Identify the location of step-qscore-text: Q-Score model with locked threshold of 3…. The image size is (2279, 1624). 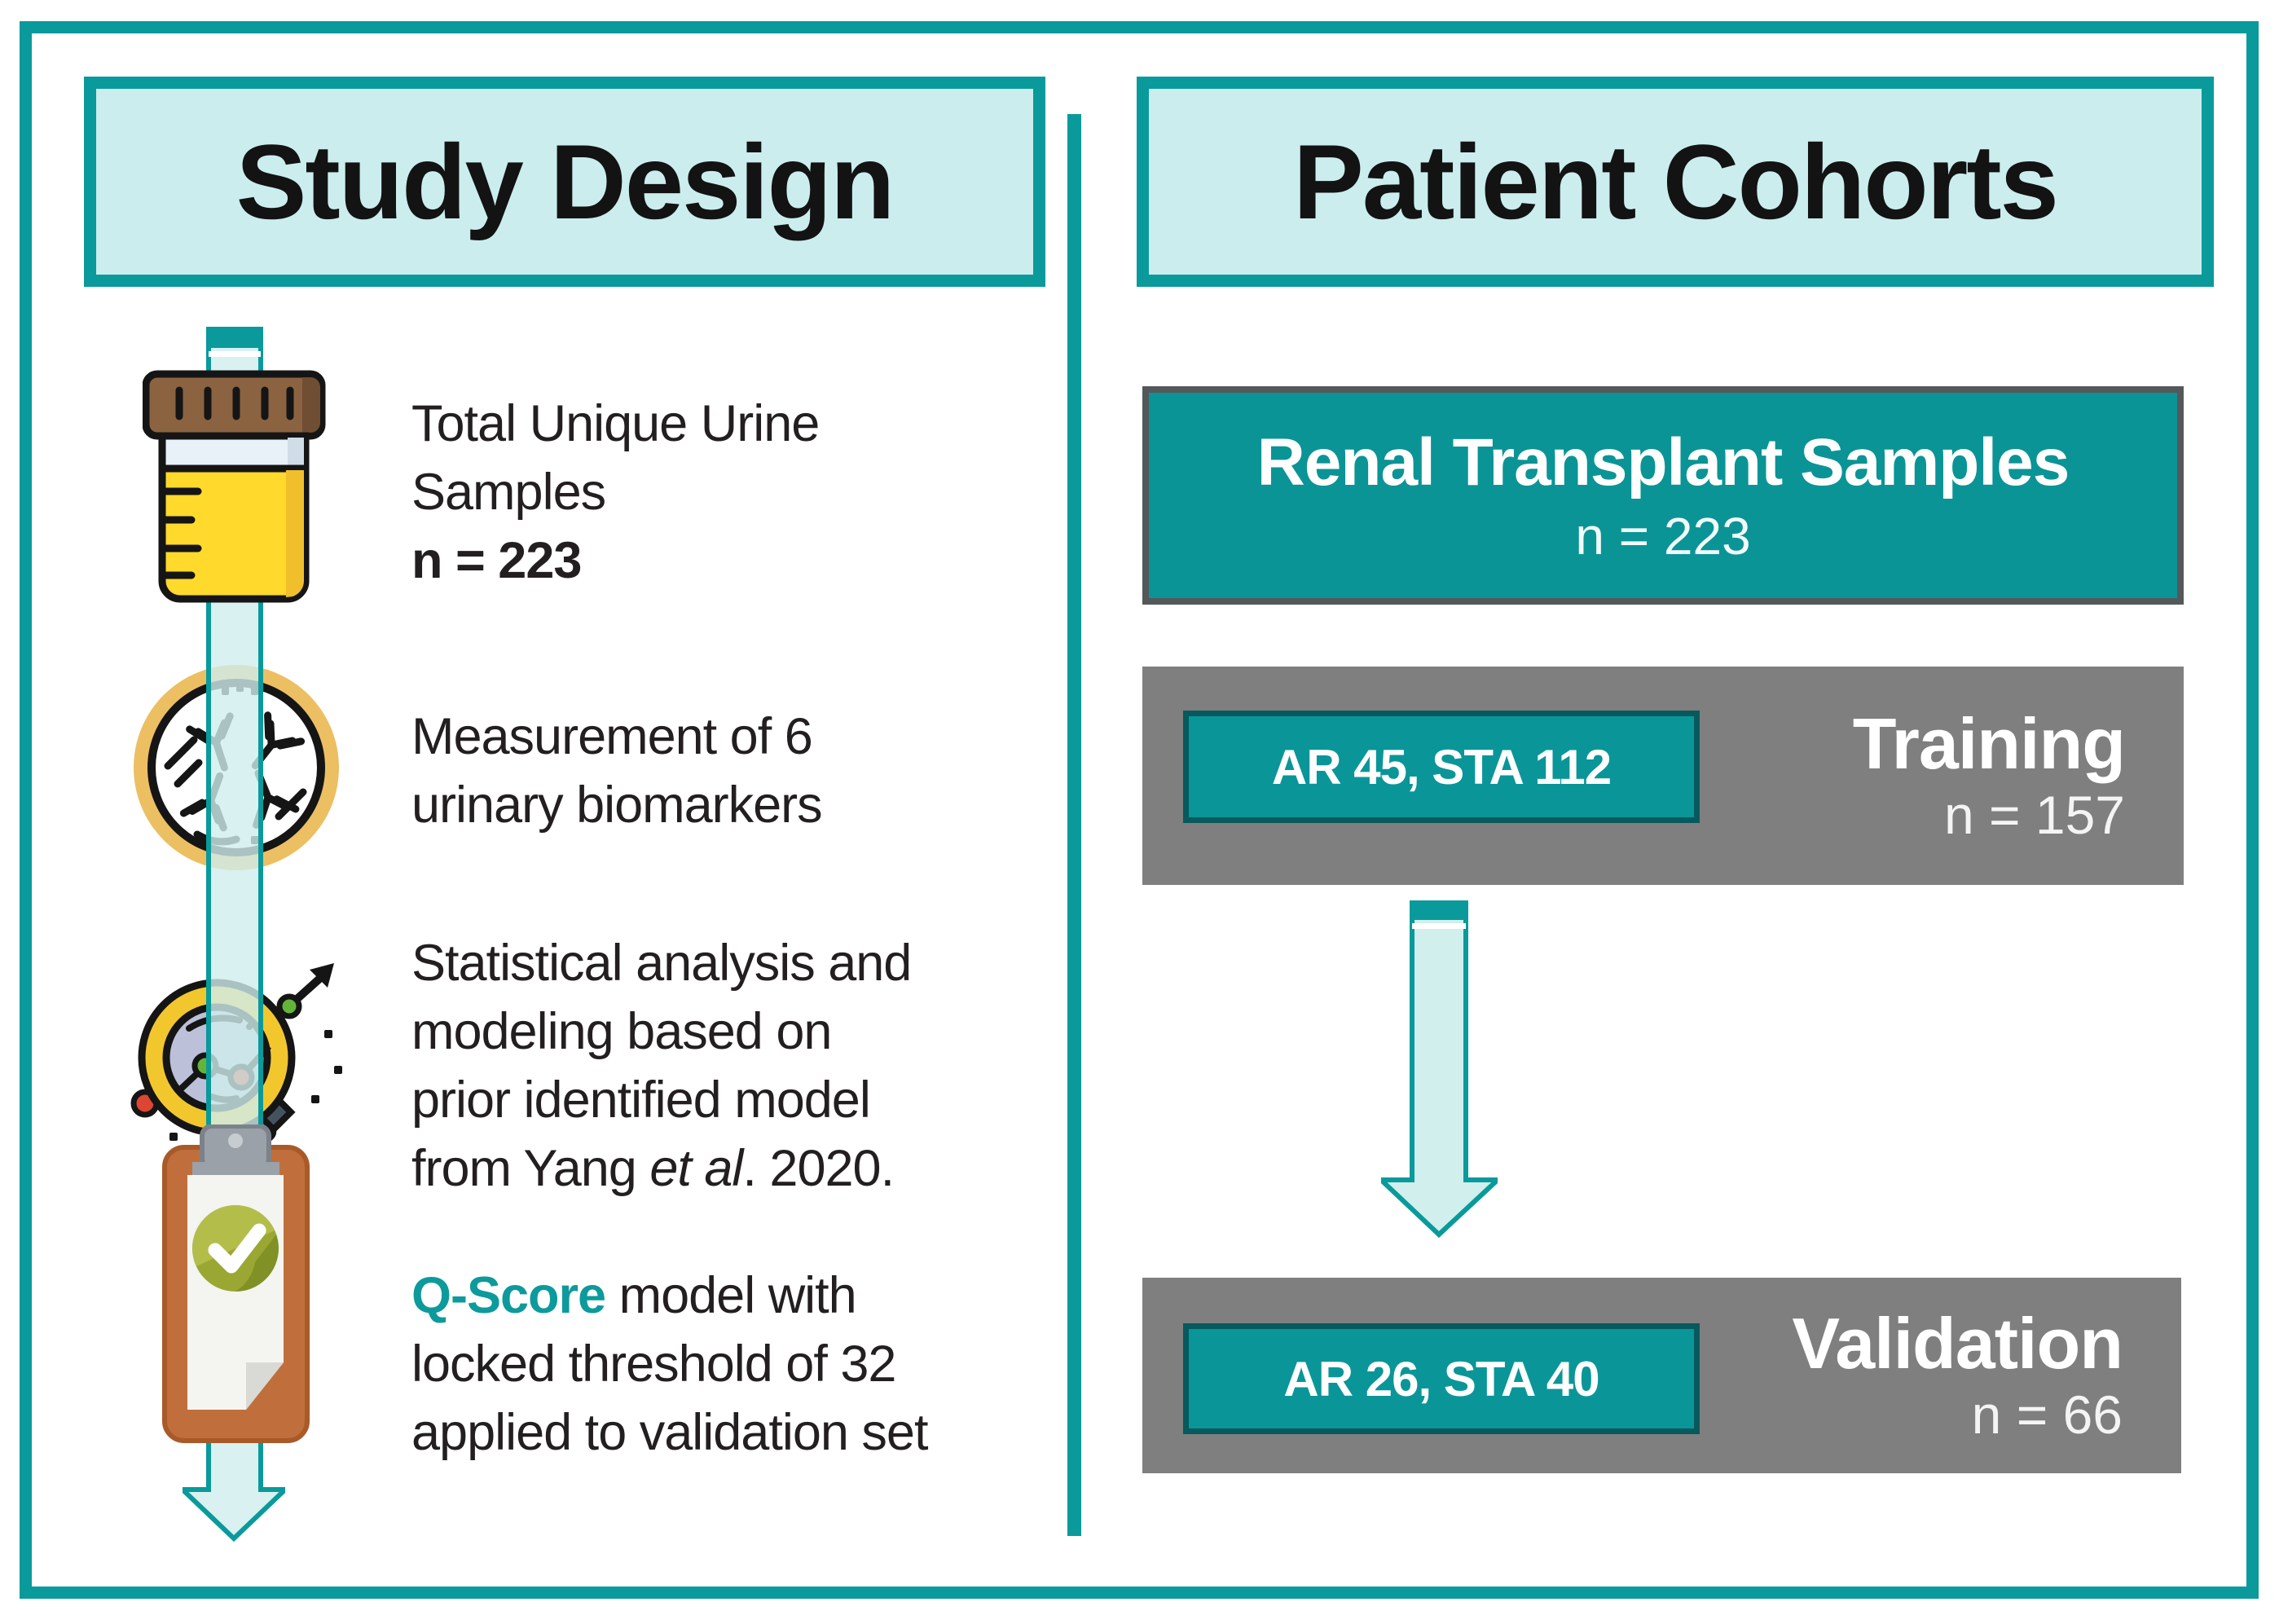
(704, 1364).